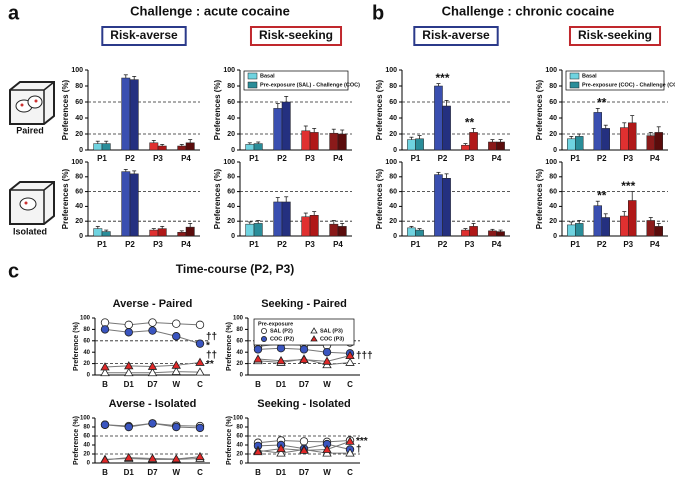 This screenshot has width=675, height=482. Describe the element at coordinates (602, 103) in the screenshot. I see `significance-label: **` at that location.